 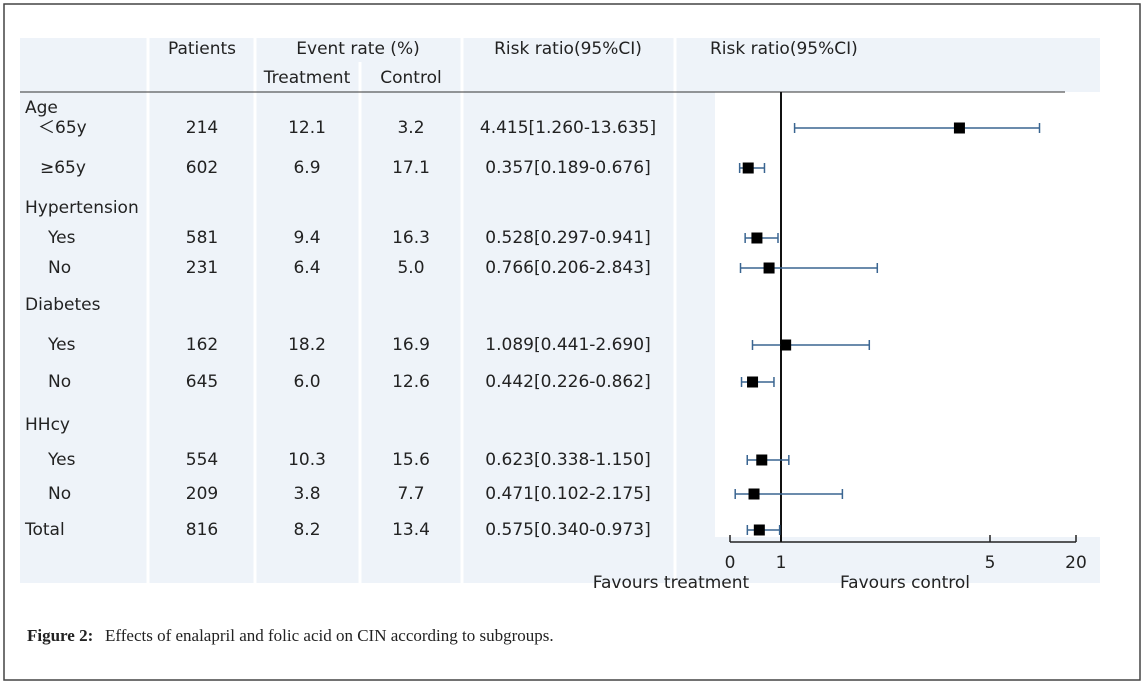 I want to click on cell-treatment: 10.3, so click(x=307, y=460).